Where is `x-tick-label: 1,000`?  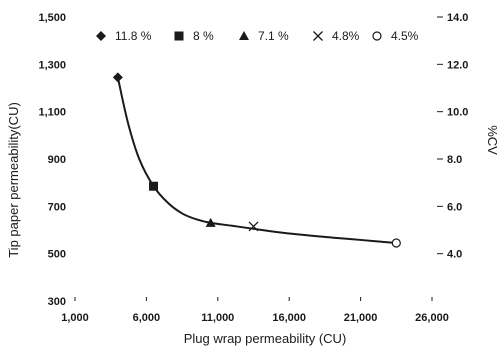 x-tick-label: 1,000 is located at coordinates (75, 318).